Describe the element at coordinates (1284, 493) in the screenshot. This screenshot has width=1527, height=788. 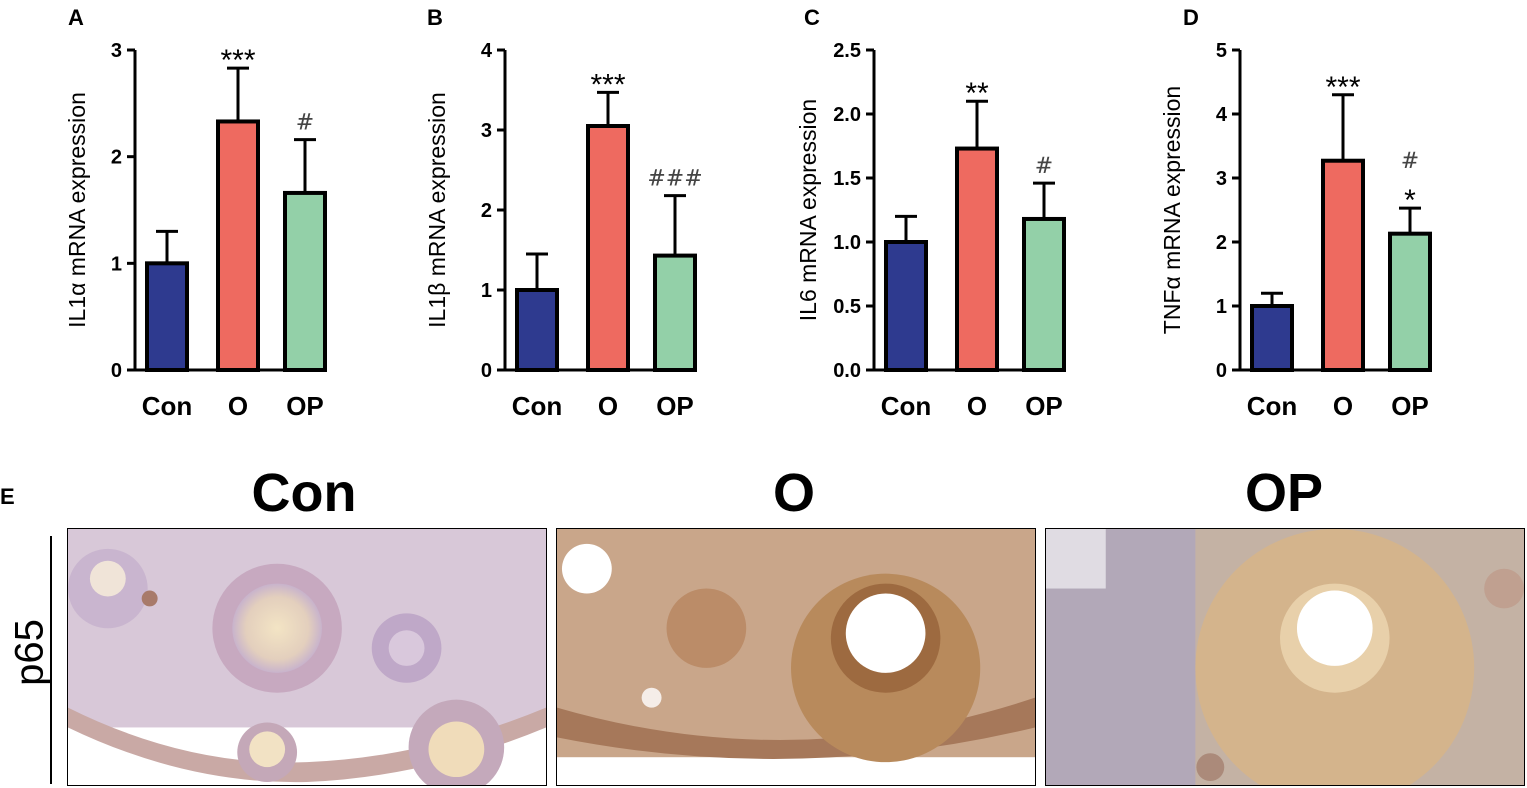
I see `micrograph-title-op: OP` at that location.